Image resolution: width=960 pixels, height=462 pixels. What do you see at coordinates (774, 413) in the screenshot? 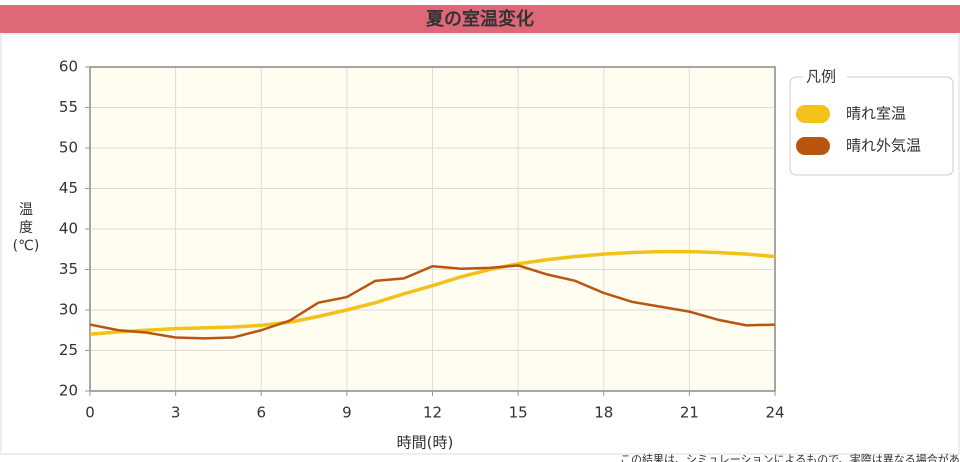
I see `x-tick-label: 24` at bounding box center [774, 413].